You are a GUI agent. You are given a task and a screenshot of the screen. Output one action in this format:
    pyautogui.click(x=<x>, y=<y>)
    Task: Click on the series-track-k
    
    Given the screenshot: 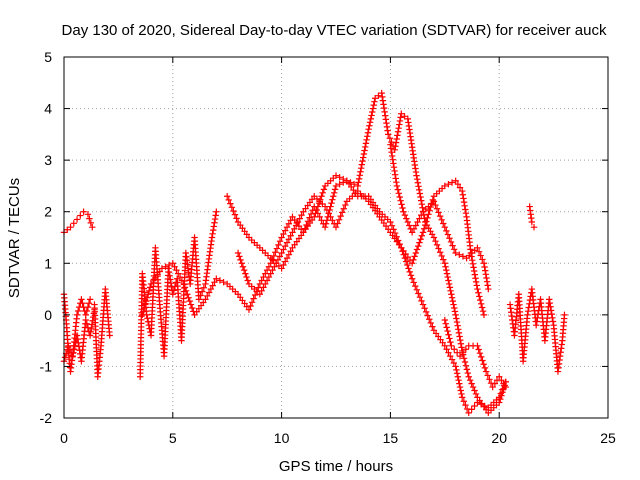 What is the action you would take?
    pyautogui.click(x=532, y=217)
    